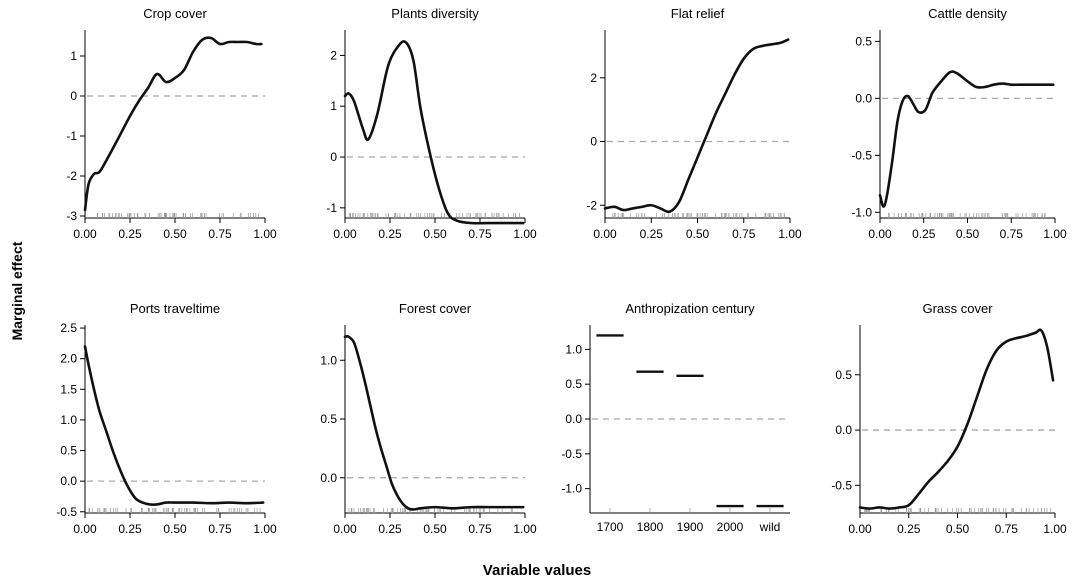  What do you see at coordinates (435, 13) in the screenshot?
I see `panel-title: Plants diversity` at bounding box center [435, 13].